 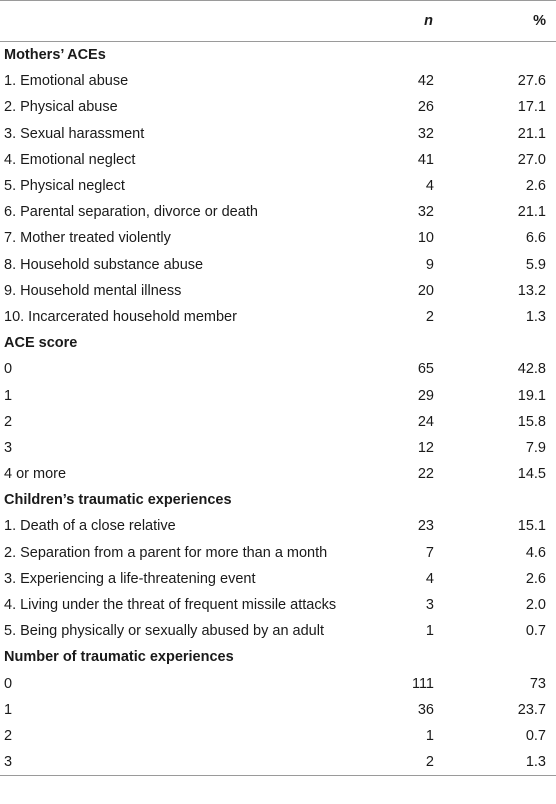 I want to click on row-n-cell: 9, so click(x=429, y=264).